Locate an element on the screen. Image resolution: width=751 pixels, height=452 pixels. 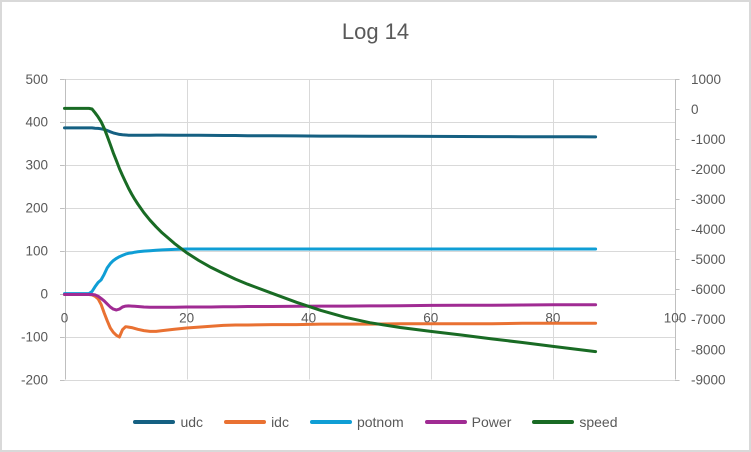
legend: udc idc potnom Power speed is located at coordinates (375, 422).